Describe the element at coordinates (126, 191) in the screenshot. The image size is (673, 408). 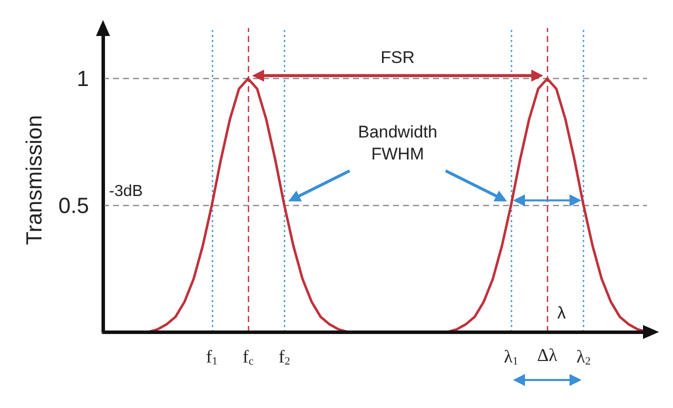
I see `ref-line-label: -3dB` at that location.